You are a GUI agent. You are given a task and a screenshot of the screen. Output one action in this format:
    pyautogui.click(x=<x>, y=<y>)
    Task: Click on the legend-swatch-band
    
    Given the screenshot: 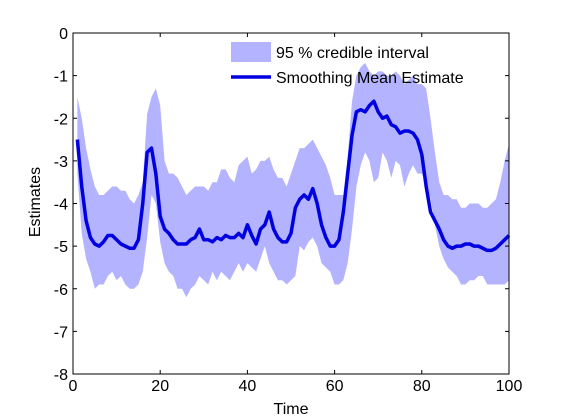 What is the action you would take?
    pyautogui.click(x=251, y=52)
    